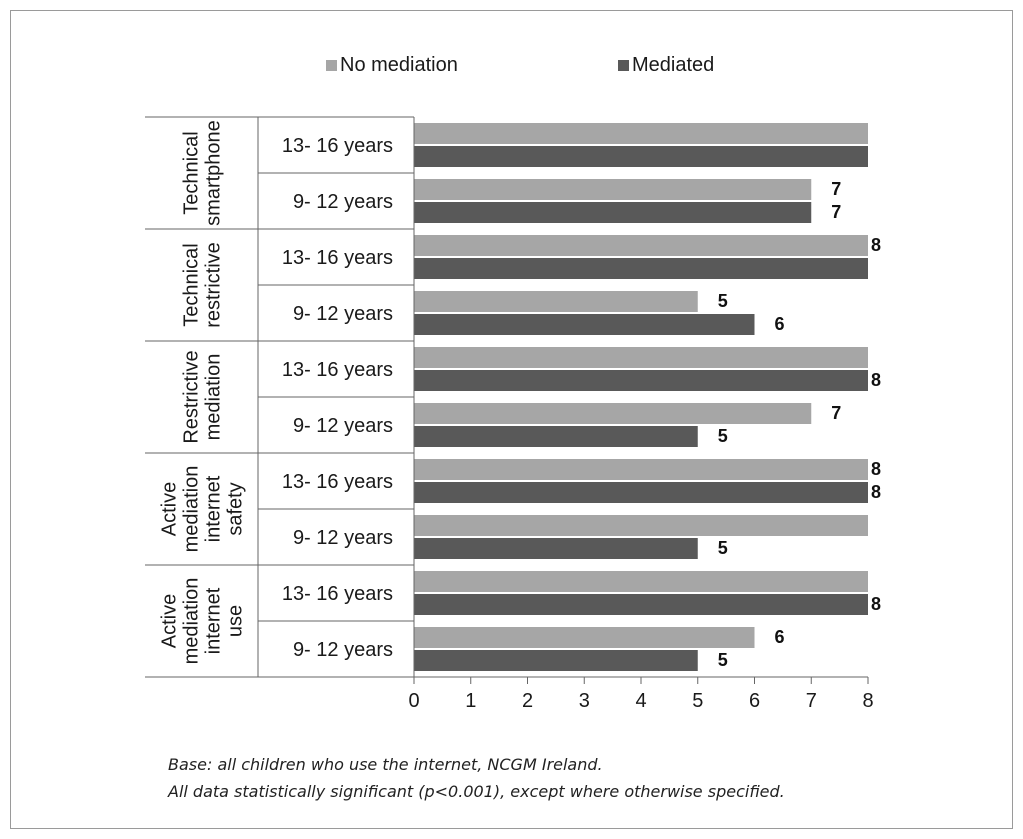 The width and height of the screenshot is (1023, 839). What do you see at coordinates (697, 701) in the screenshot?
I see `x-tick-label: 5` at bounding box center [697, 701].